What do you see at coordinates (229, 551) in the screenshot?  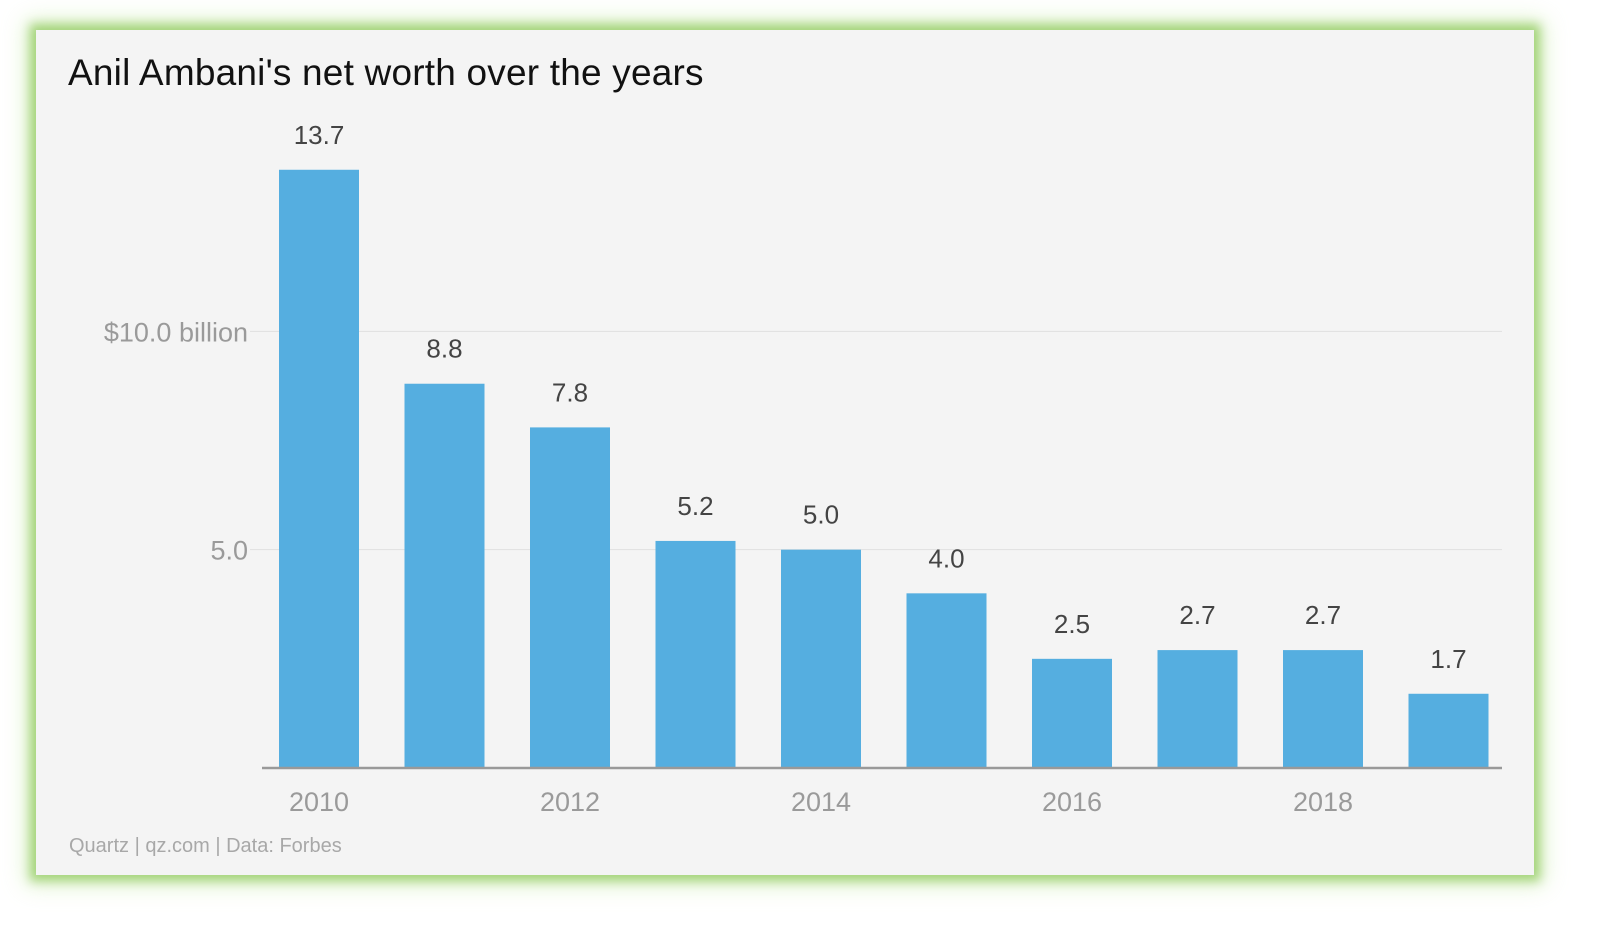 I see `y-tick-label: 5.0` at bounding box center [229, 551].